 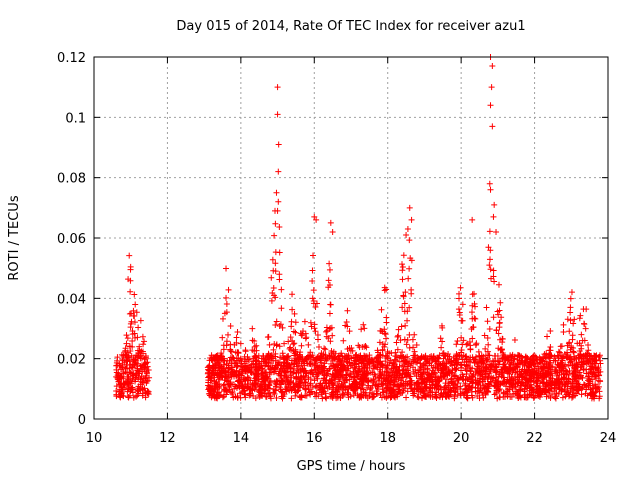 I want to click on x-tick-label: 12, so click(x=167, y=438).